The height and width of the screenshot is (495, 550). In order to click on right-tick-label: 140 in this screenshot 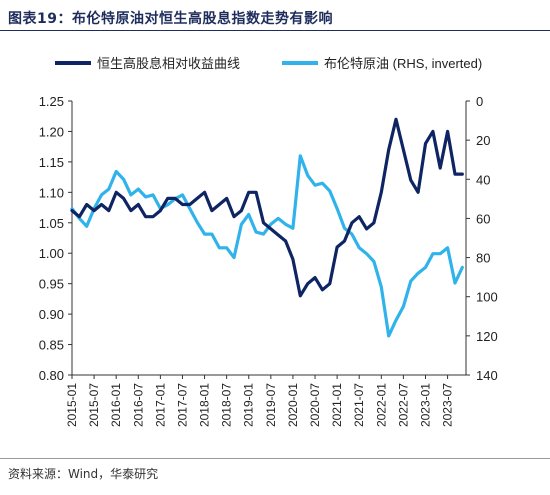, I will do `click(487, 375)`.